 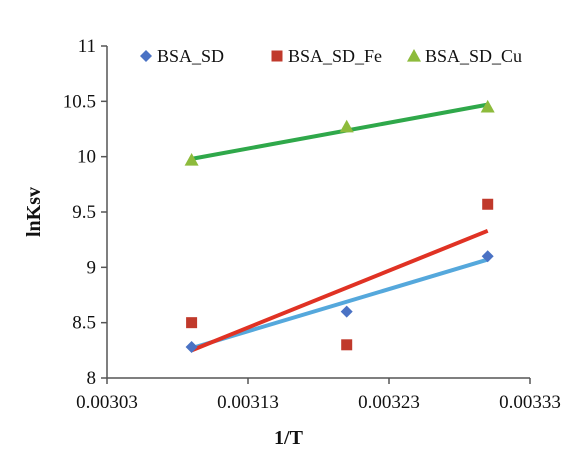 I want to click on legend: BSA_SD BSA_SD_Fe BSA_SD_Cu, so click(x=331, y=56).